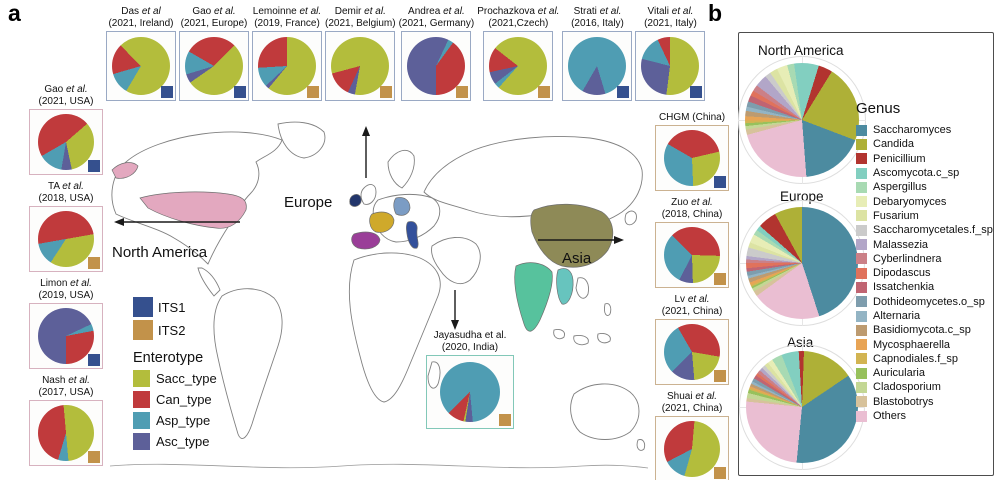 This screenshot has width=999, height=480. Describe the element at coordinates (565, 286) in the screenshot. I see `country-myanmar` at that location.